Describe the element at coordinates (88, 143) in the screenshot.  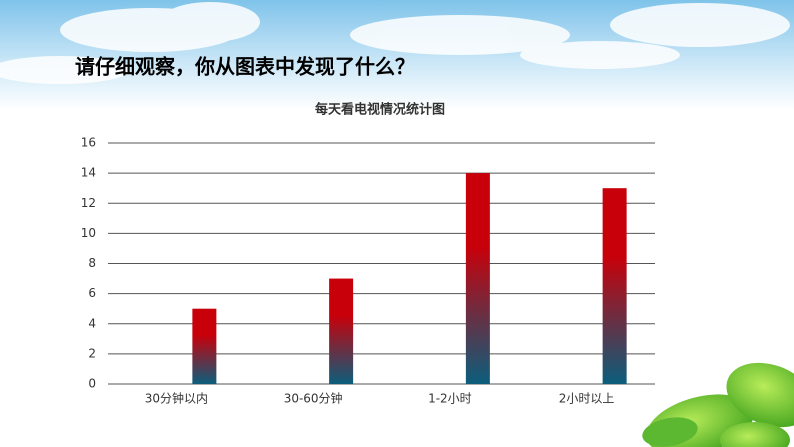
I see `y-tick-label: 16` at that location.